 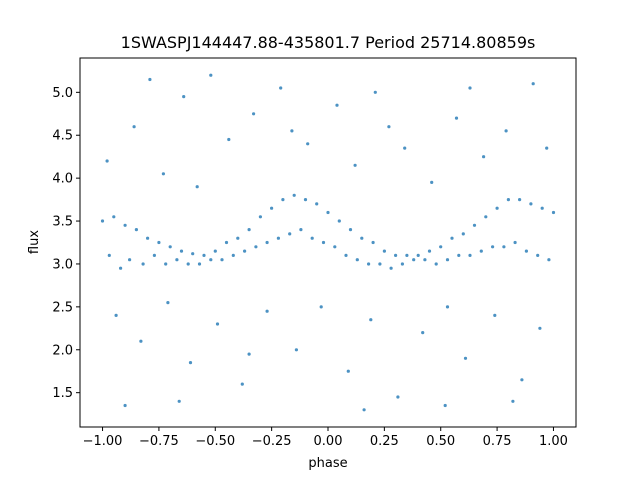 What do you see at coordinates (272, 441) in the screenshot?
I see `x-tick-label: −0.25` at bounding box center [272, 441].